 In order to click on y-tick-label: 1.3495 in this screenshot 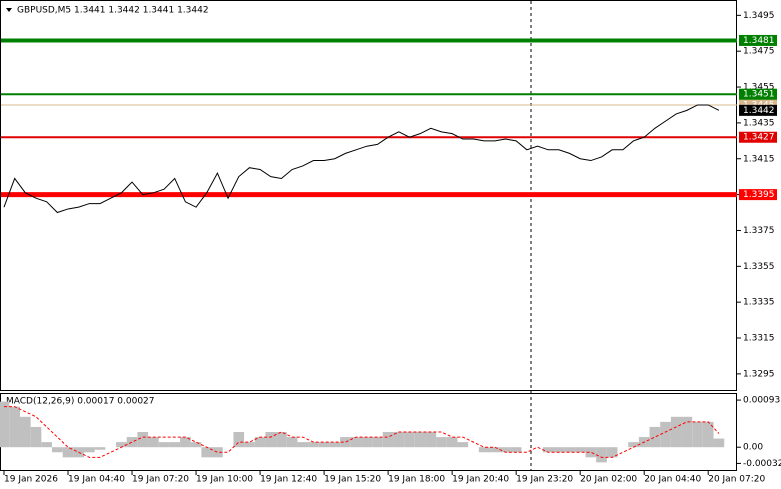, I will do `click(759, 16)`.